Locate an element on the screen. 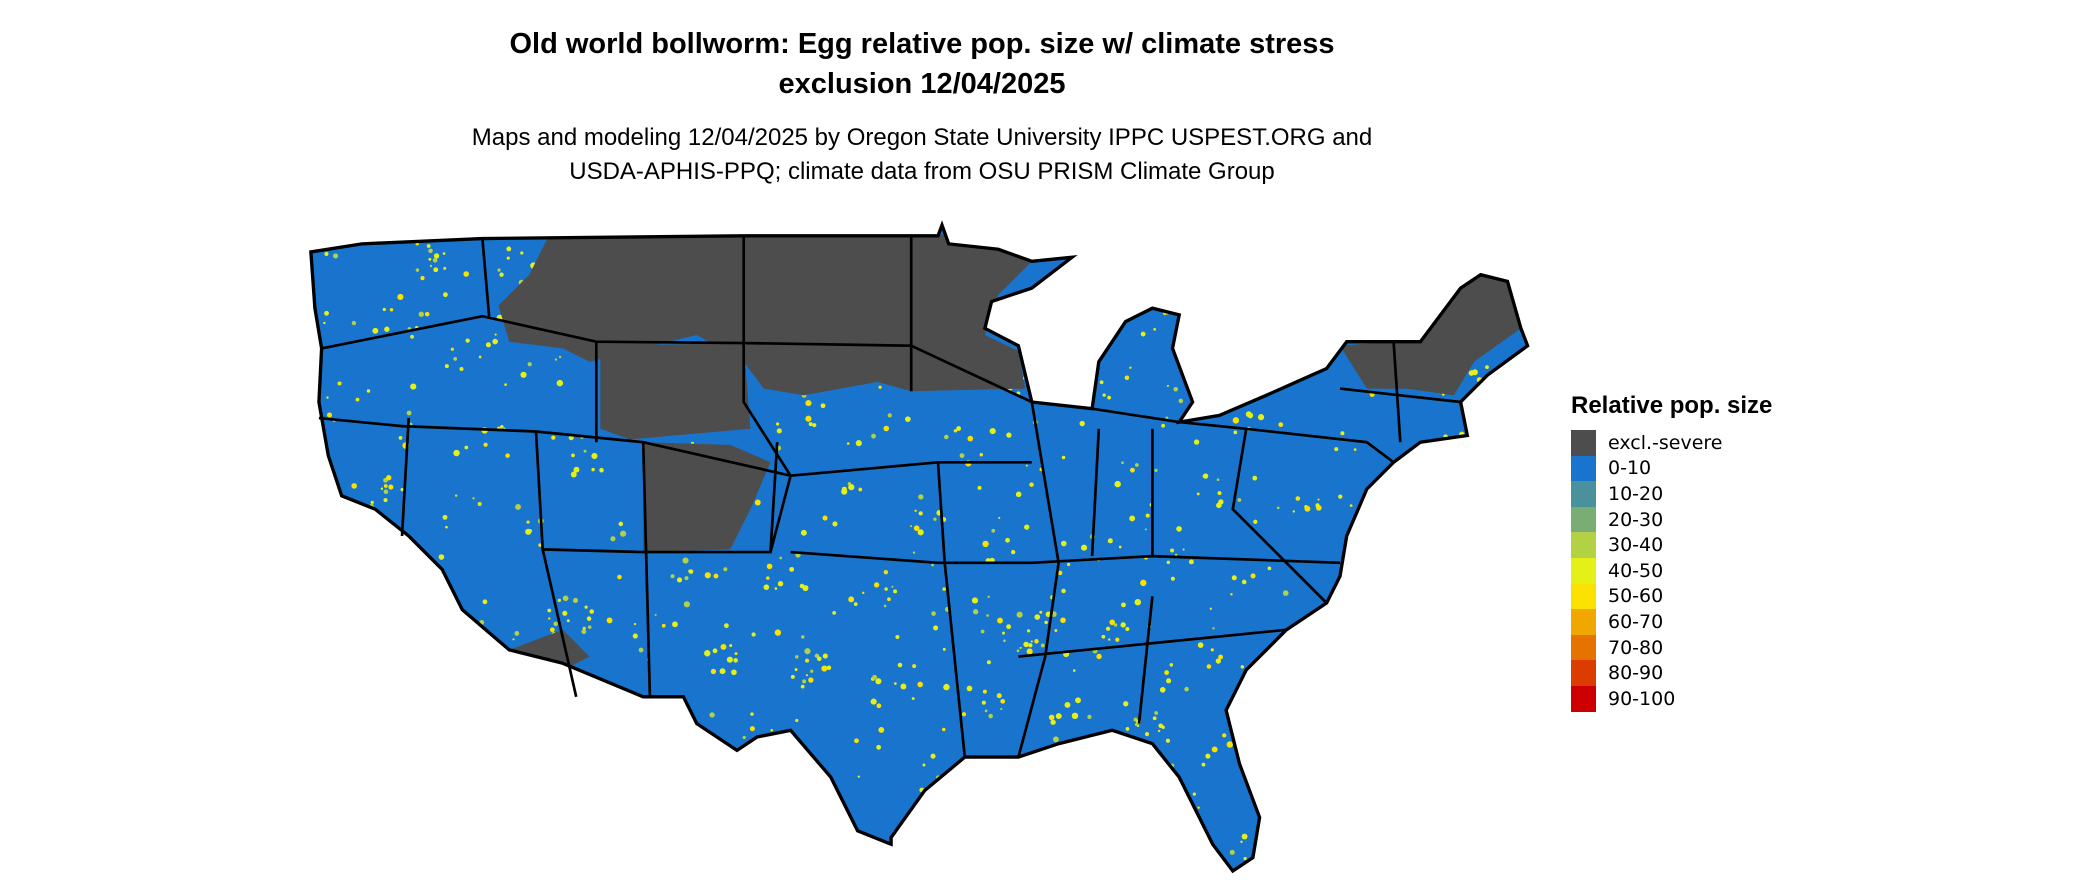 The width and height of the screenshot is (2100, 892). legend-label: excl.-severe is located at coordinates (1665, 442).